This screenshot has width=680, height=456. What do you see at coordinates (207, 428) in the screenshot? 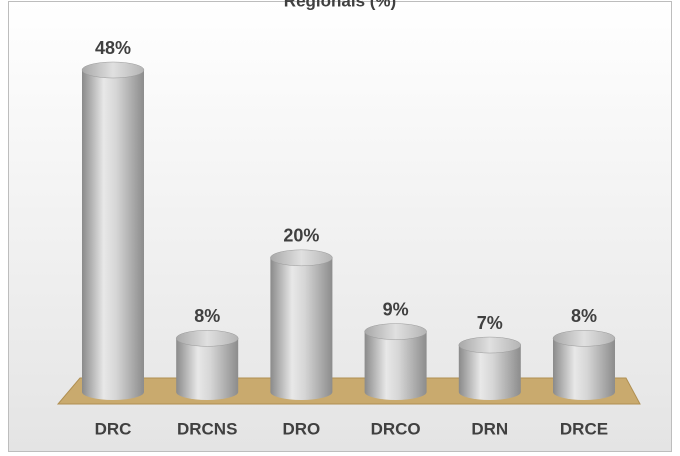
I see `x-tick-label: DRCNS` at bounding box center [207, 428].